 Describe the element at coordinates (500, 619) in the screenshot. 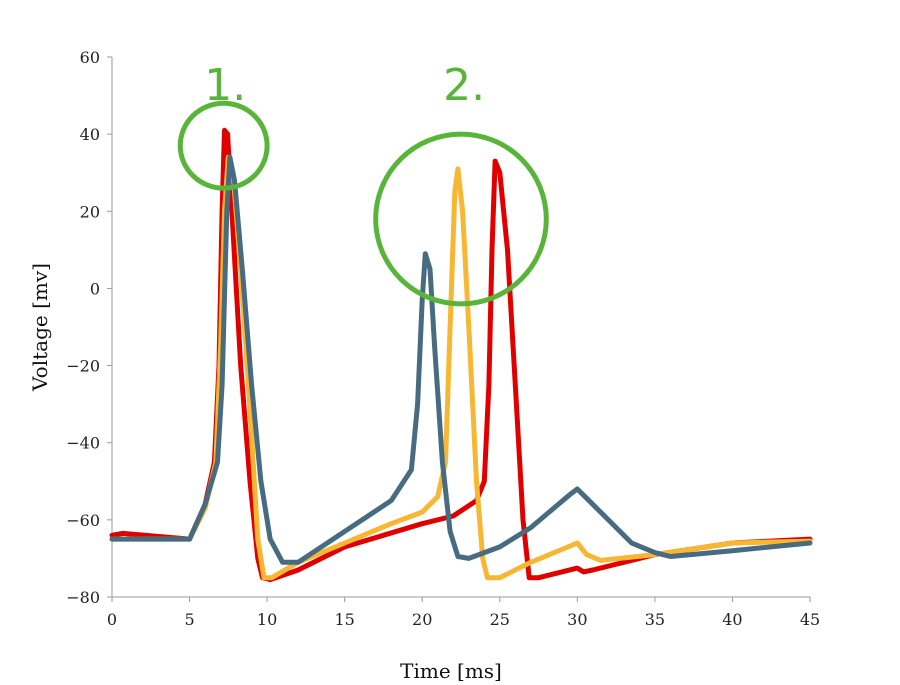

I see `x-tick-label: 25` at that location.